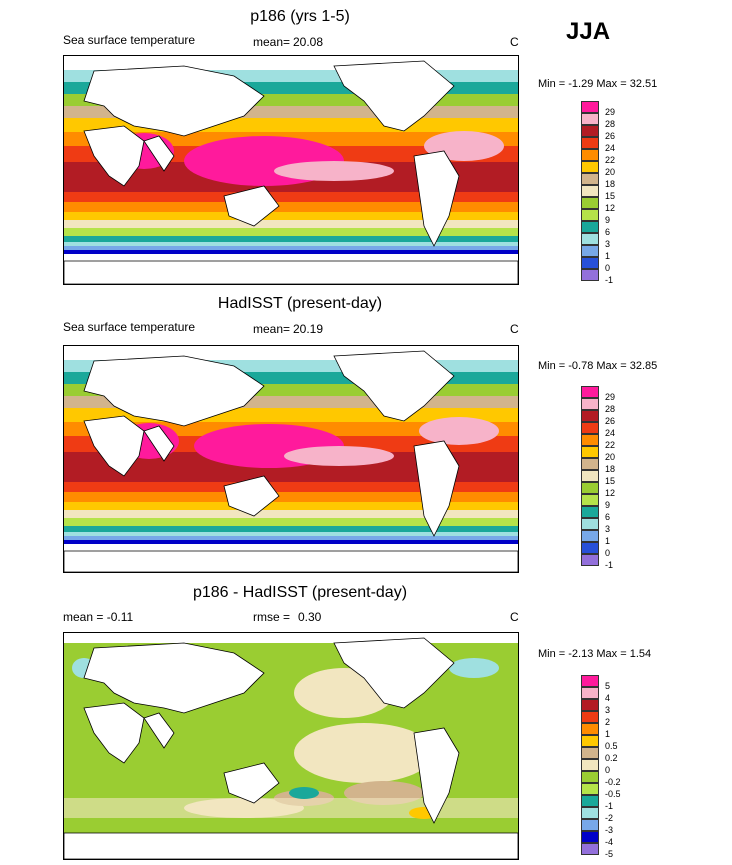 Image resolution: width=732 pixels, height=865 pixels. Describe the element at coordinates (609, 854) in the screenshot. I see `panel-3-legend-label: -5` at that location.